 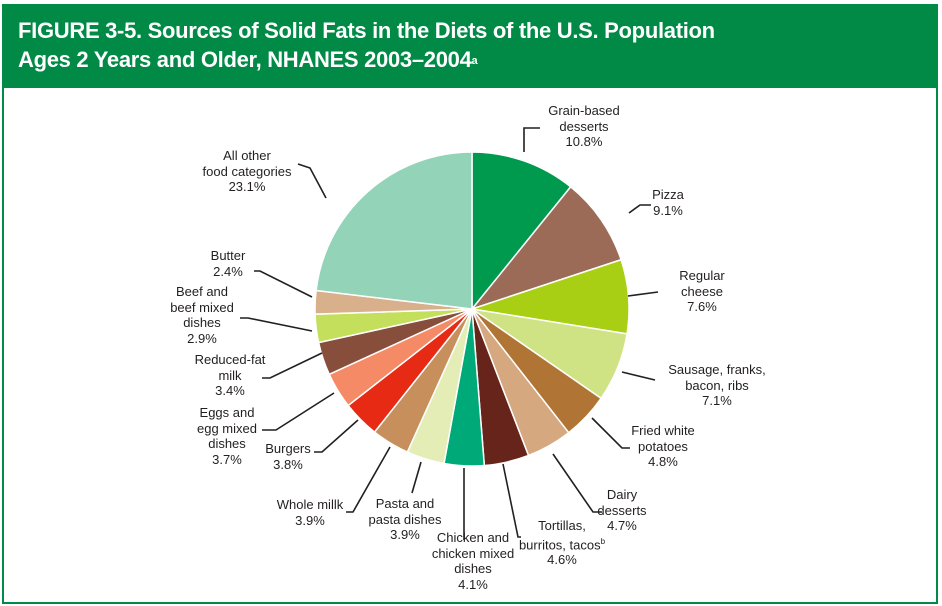 What do you see at coordinates (247, 186) in the screenshot?
I see `slice-value-label: 23.1%` at bounding box center [247, 186].